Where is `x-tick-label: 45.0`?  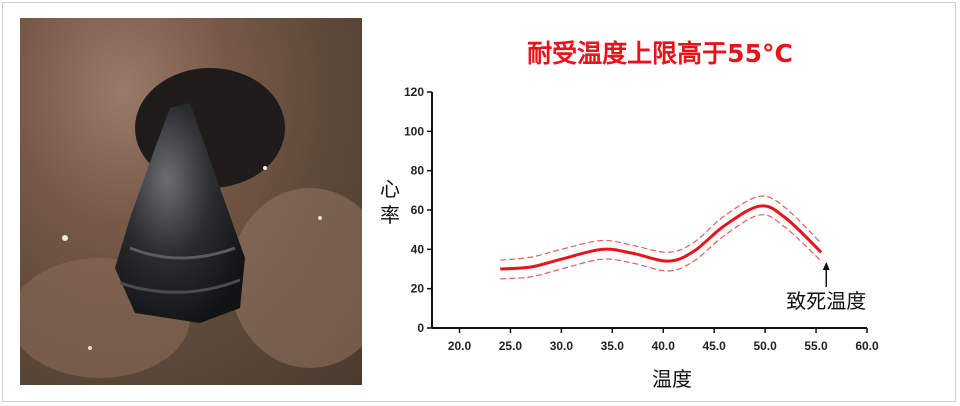 x-tick-label: 45.0 is located at coordinates (715, 346).